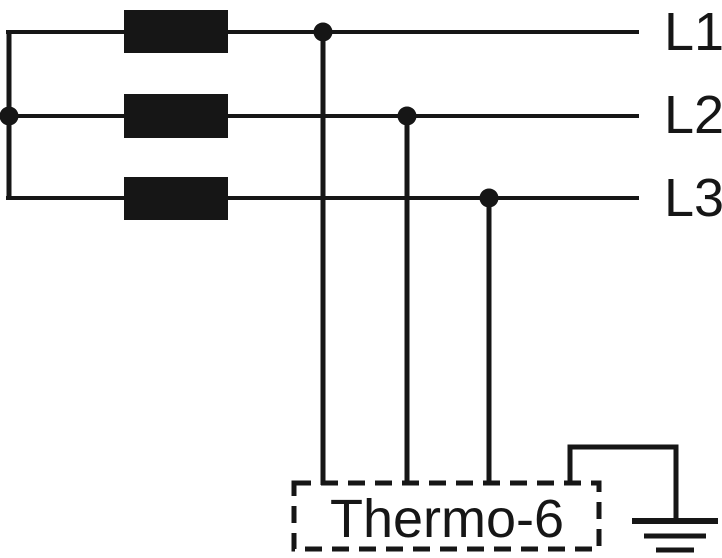  Describe the element at coordinates (176, 31) in the screenshot. I see `fuse-l1` at that location.